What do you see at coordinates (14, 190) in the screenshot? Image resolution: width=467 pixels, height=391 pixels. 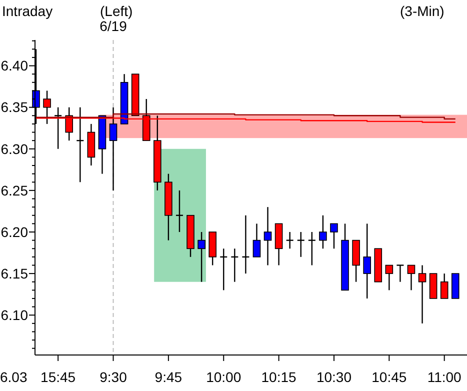 I see `y-tick-label: 6.25` at bounding box center [14, 190].